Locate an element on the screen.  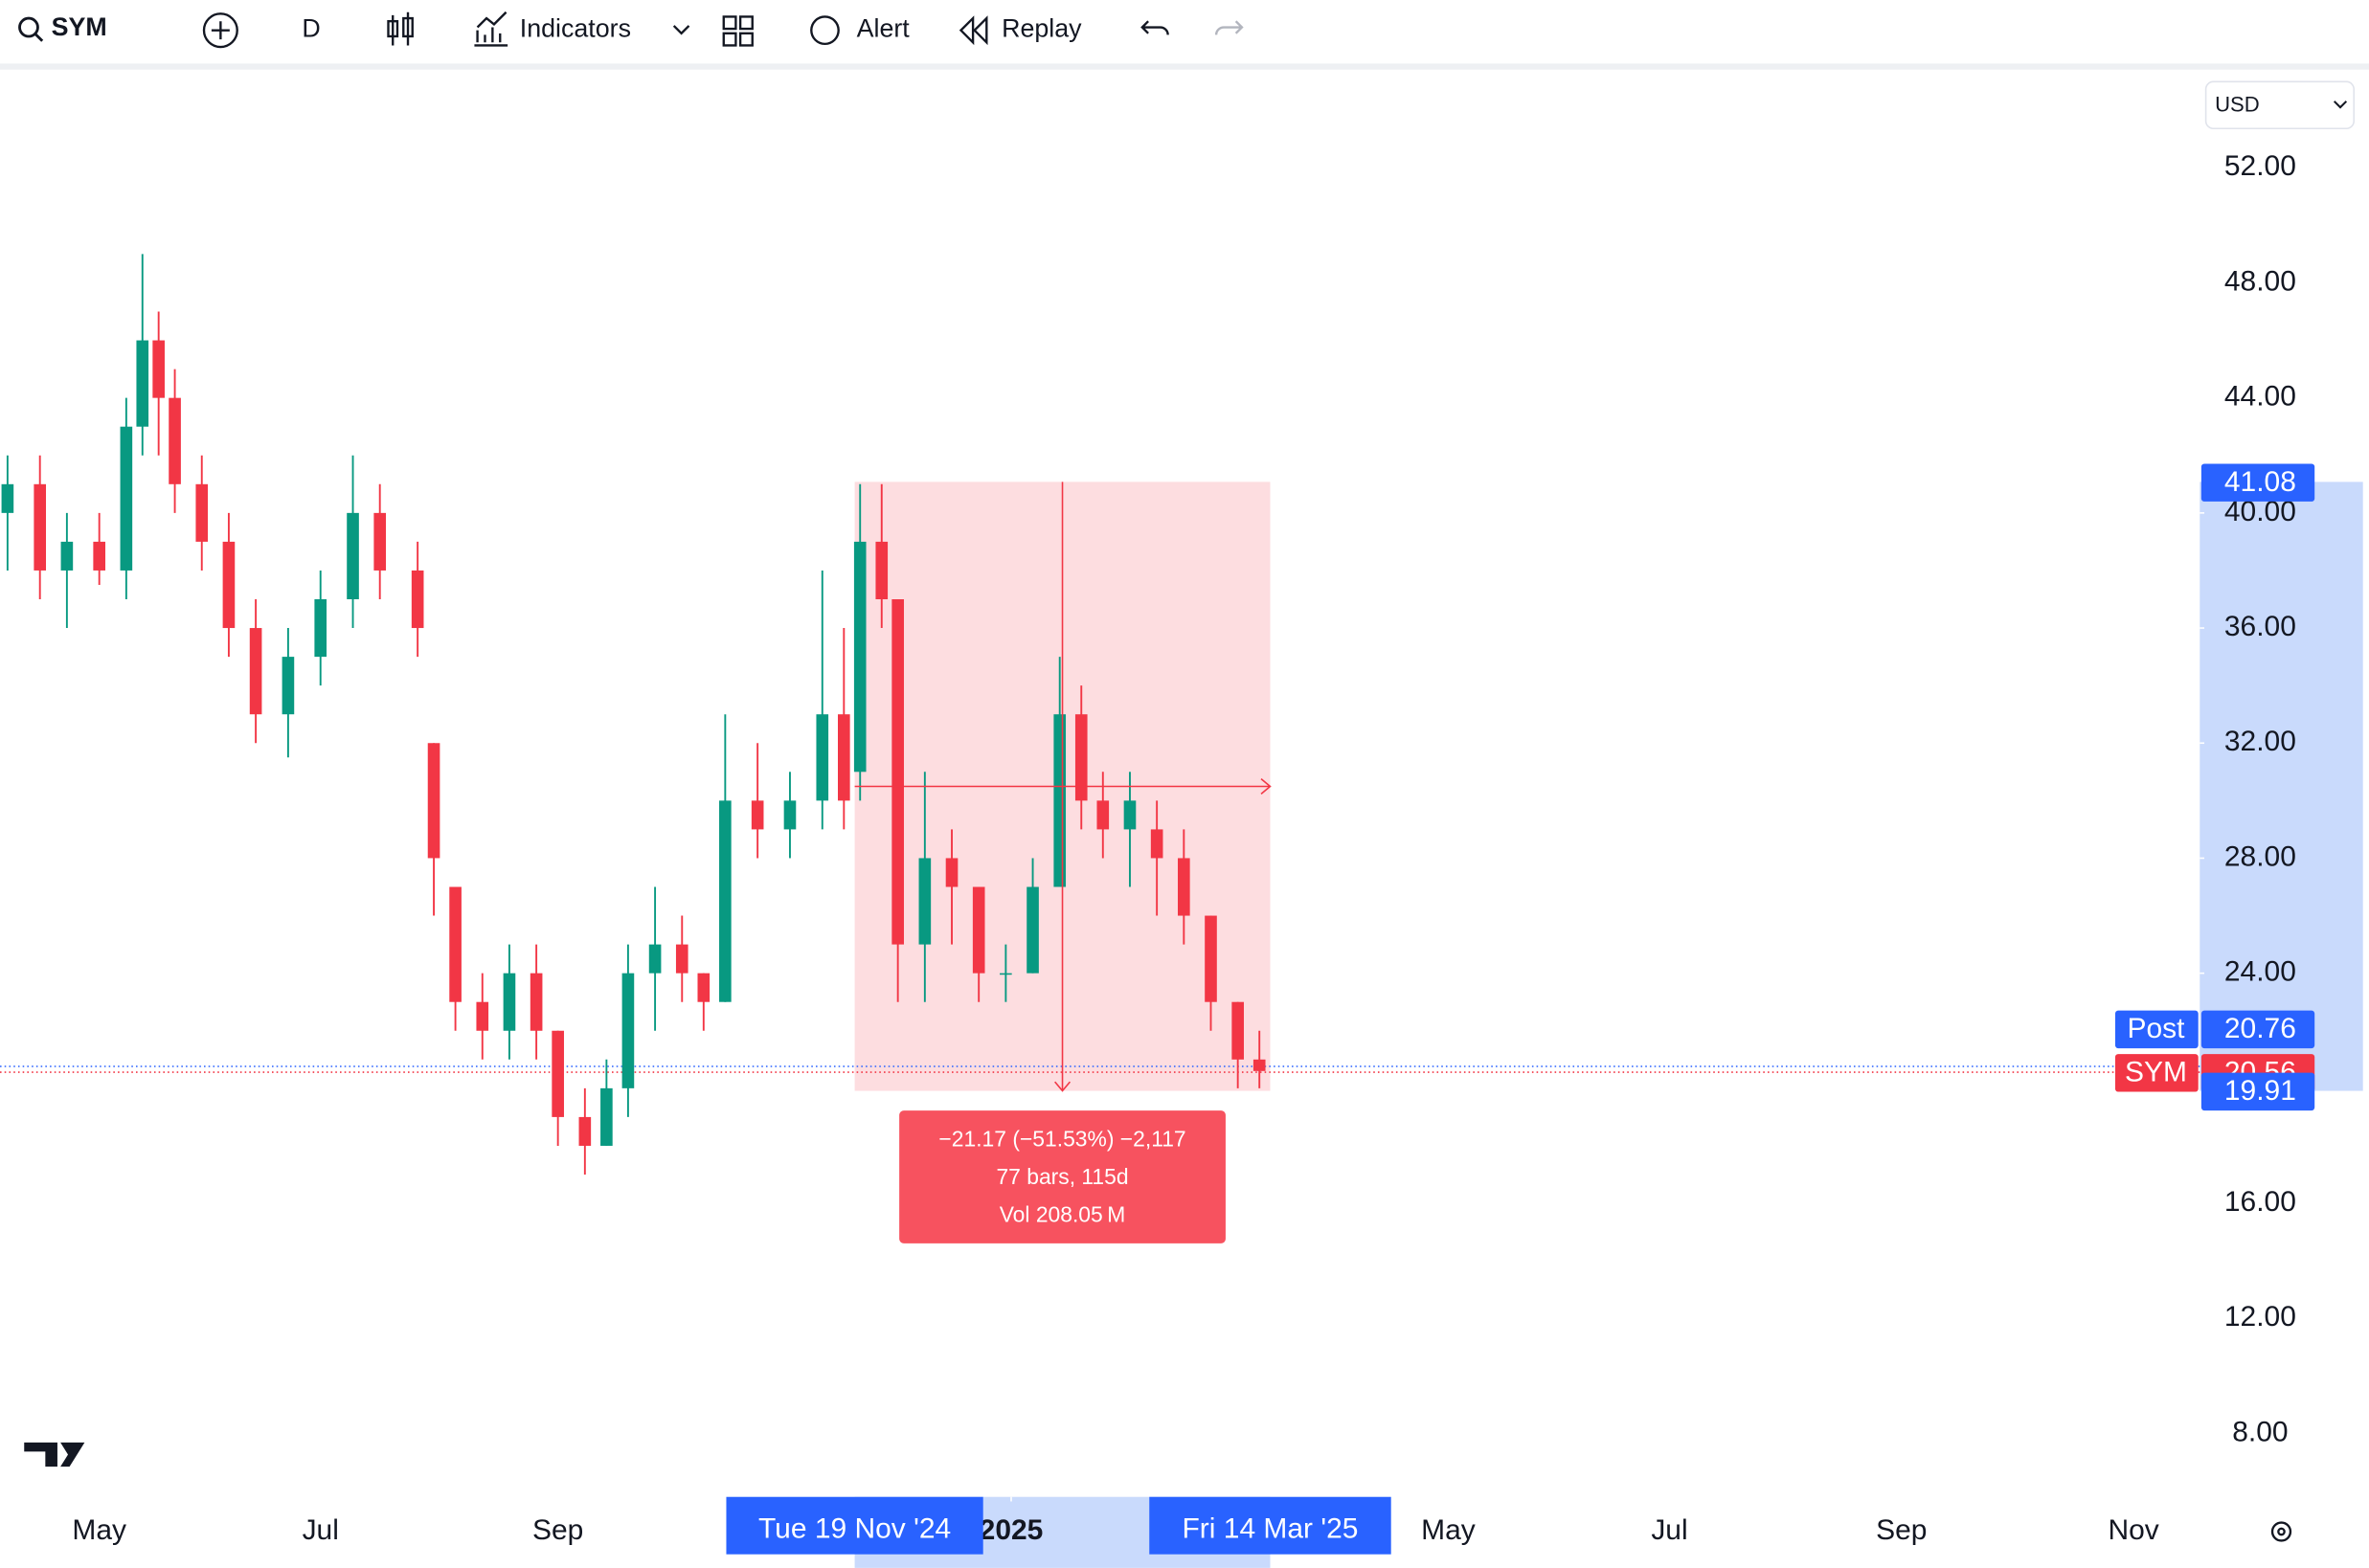
y-tick-label: 8.00 is located at coordinates (2260, 1431).